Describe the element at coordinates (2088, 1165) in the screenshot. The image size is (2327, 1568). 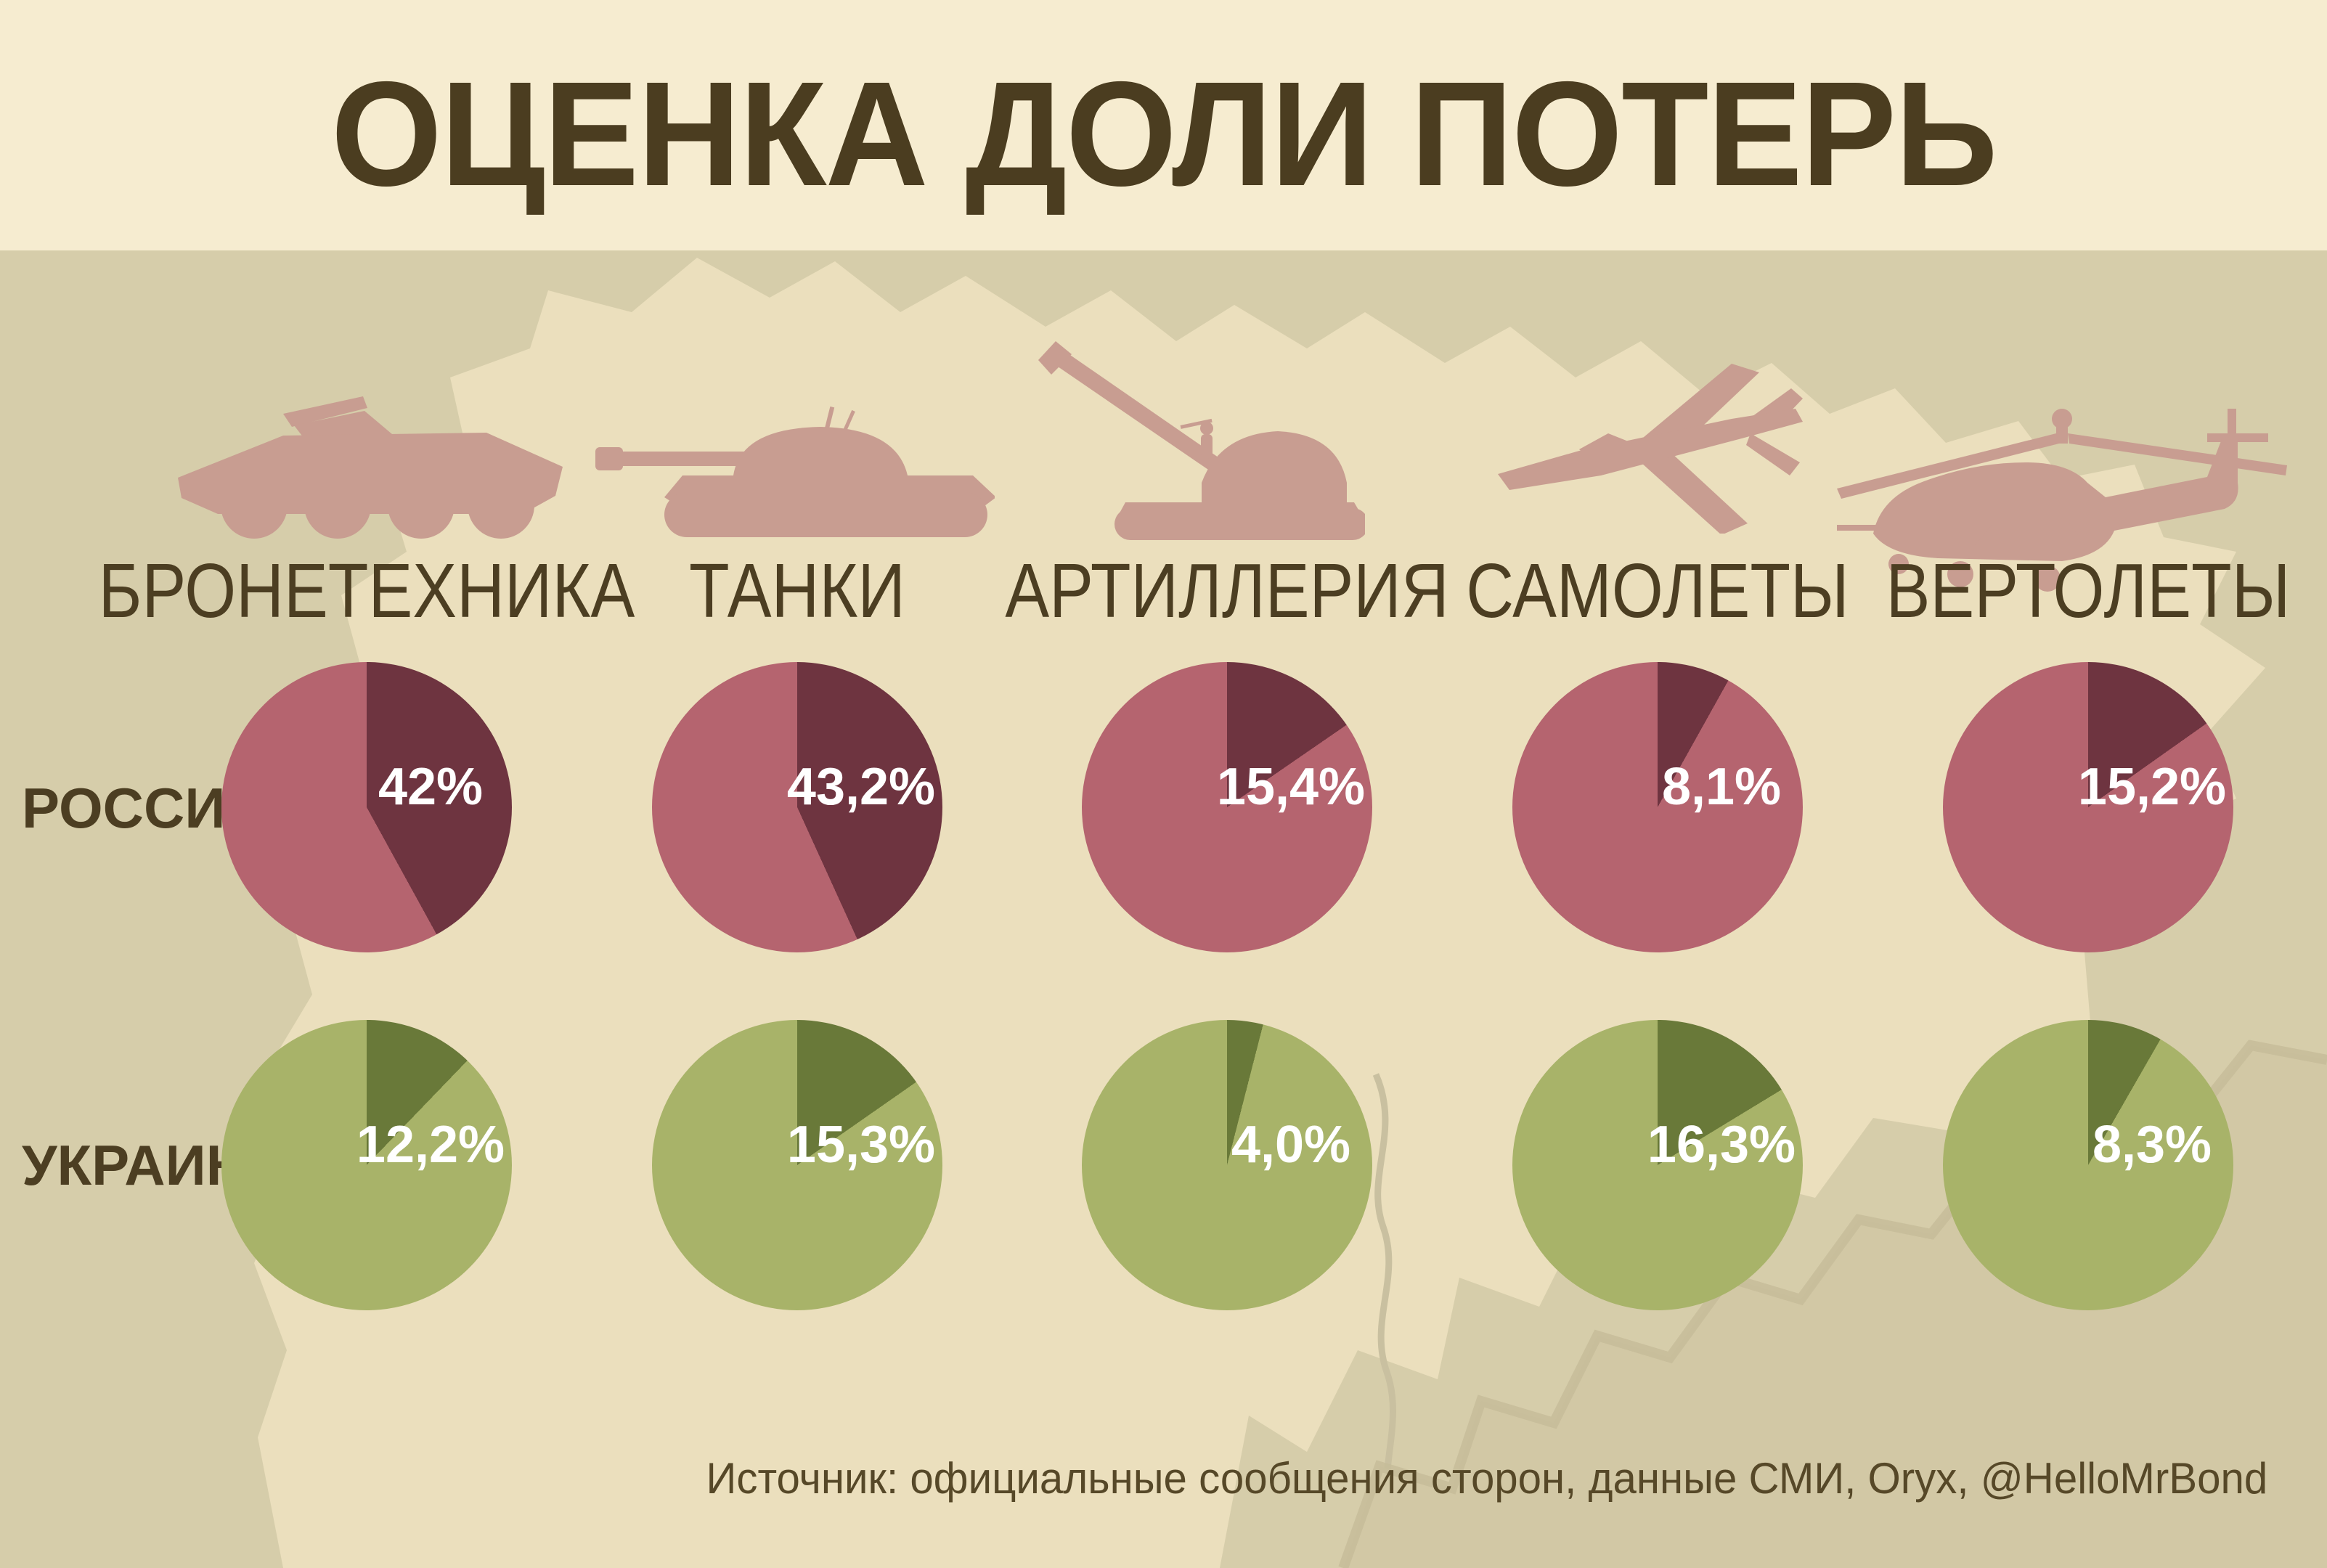
I see `pie-ukraine-helicopters: 8,3%` at that location.